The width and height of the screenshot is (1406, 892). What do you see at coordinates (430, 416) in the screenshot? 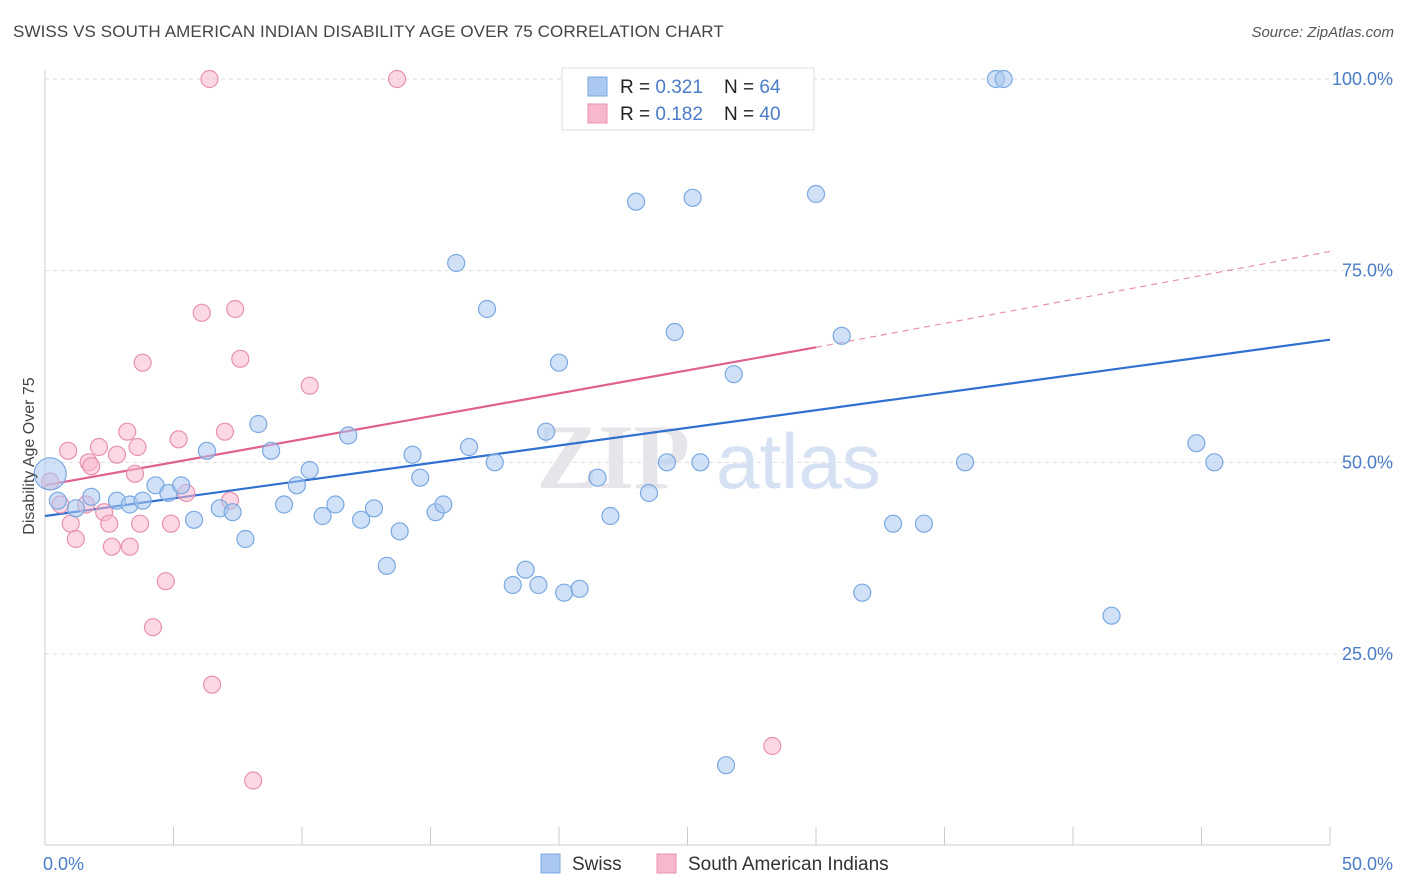
I see `sai-trend-line` at bounding box center [430, 416].